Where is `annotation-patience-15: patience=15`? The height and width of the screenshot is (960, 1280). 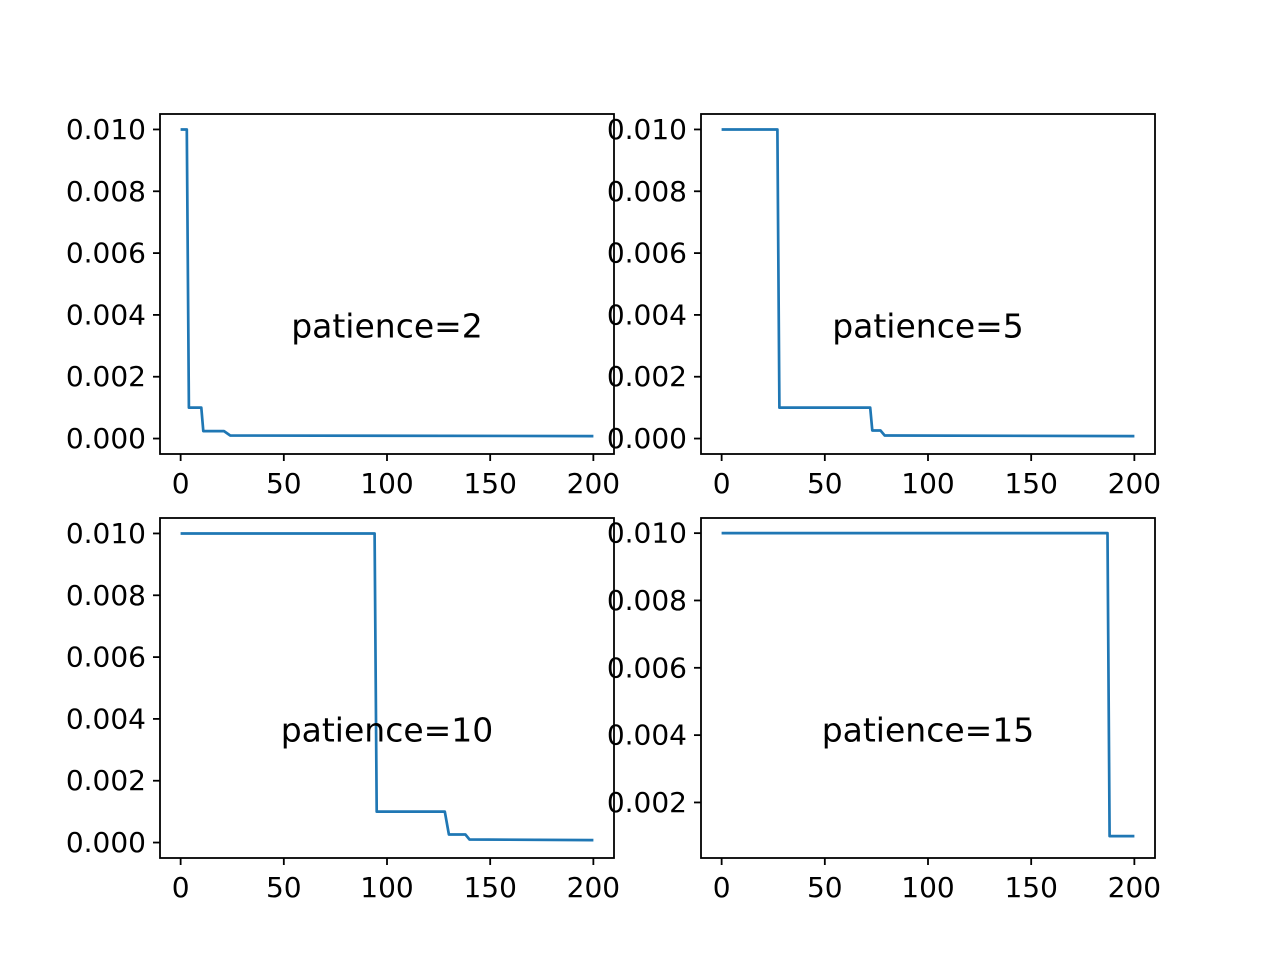 annotation-patience-15: patience=15 is located at coordinates (928, 730).